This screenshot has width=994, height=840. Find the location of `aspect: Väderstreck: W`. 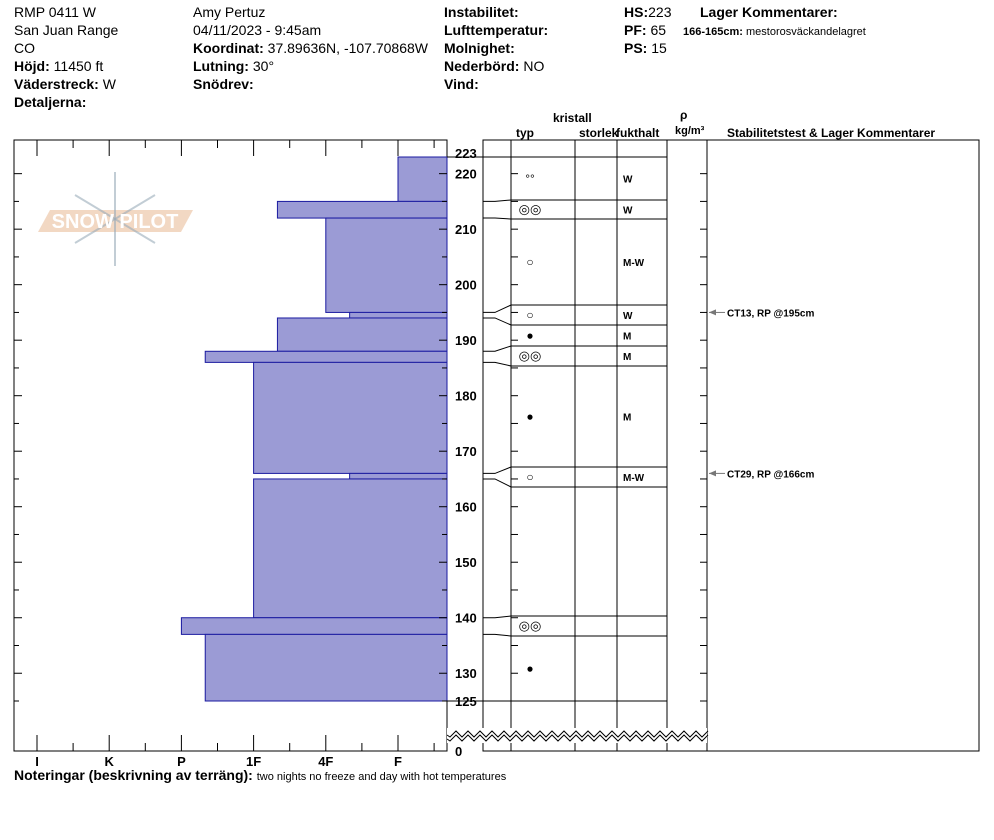

aspect: Väderstreck: W is located at coordinates (65, 84).